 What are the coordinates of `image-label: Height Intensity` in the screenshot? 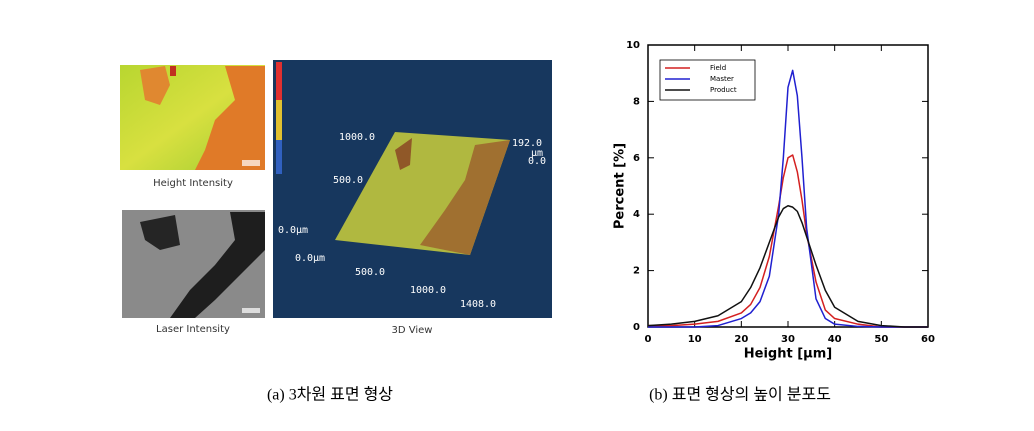 It's located at (193, 183).